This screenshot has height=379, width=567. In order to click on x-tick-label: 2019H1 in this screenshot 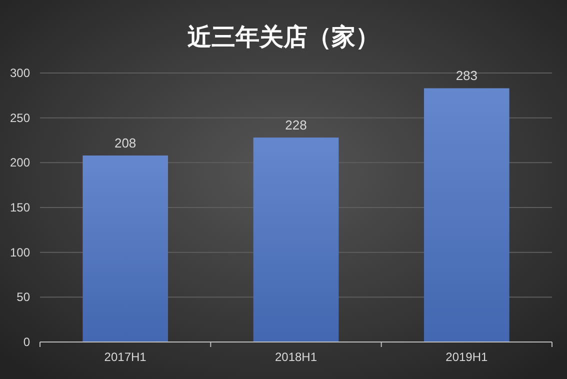, I will do `click(467, 357)`.